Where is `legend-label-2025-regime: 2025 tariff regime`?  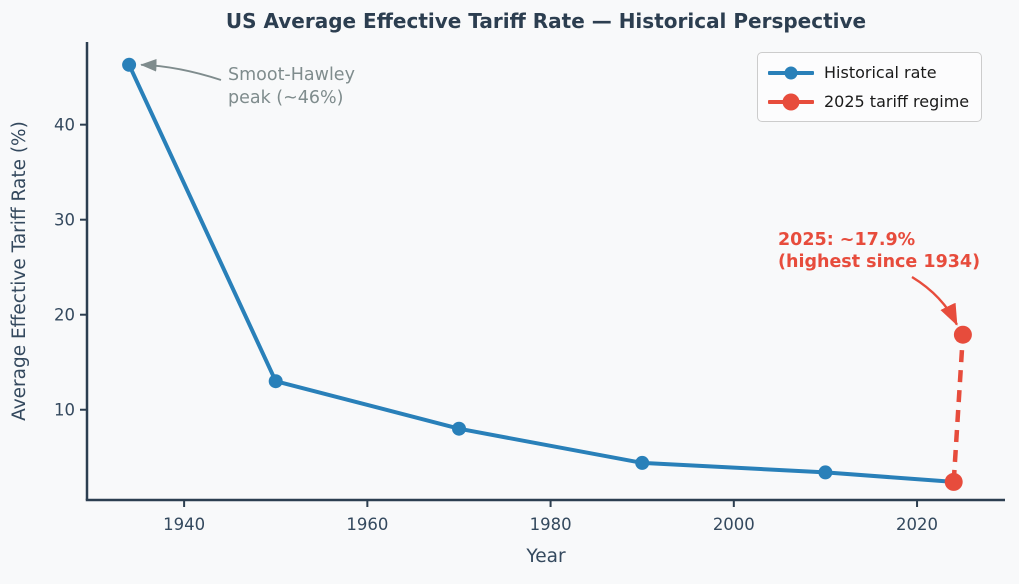 legend-label-2025-regime: 2025 tariff regime is located at coordinates (897, 101).